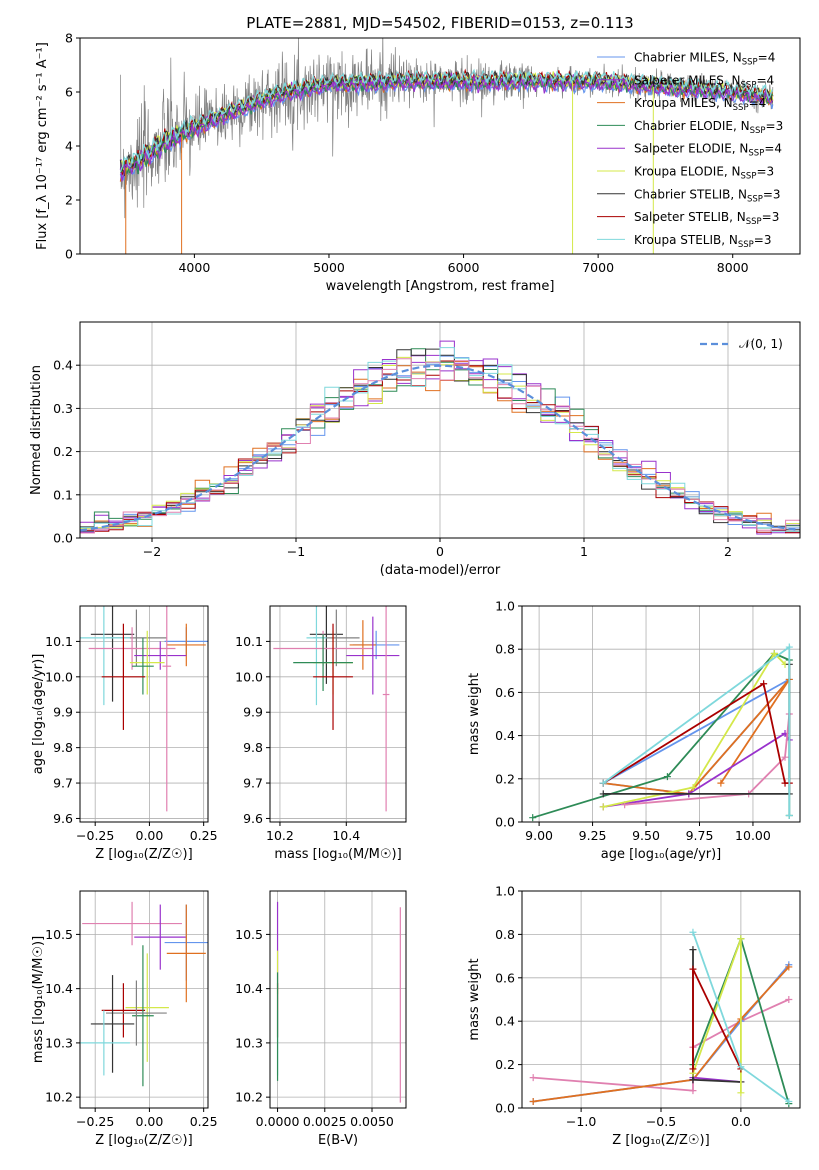 The image size is (819, 1170). Describe the element at coordinates (69, 92) in the screenshot. I see `y-tick-label: 6` at that location.